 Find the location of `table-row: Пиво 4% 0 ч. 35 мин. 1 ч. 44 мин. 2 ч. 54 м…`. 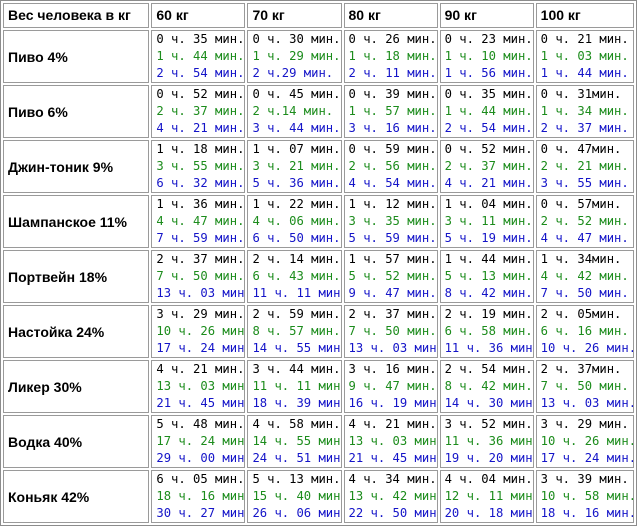

table-row: Пиво 4% 0 ч. 35 мин. 1 ч. 44 мин. 2 ч. 54 м… is located at coordinates (318, 56).